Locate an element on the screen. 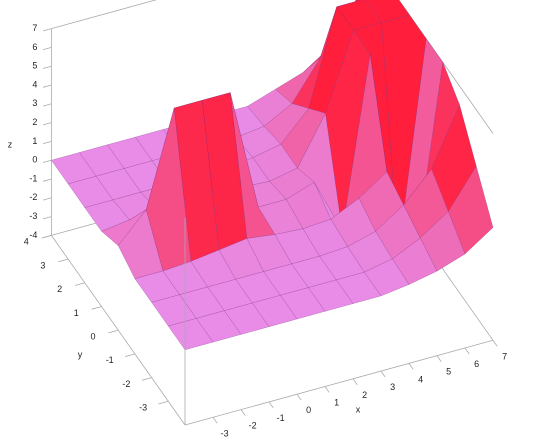 The width and height of the screenshot is (540, 439). z-tick-label: 1 is located at coordinates (34, 141).